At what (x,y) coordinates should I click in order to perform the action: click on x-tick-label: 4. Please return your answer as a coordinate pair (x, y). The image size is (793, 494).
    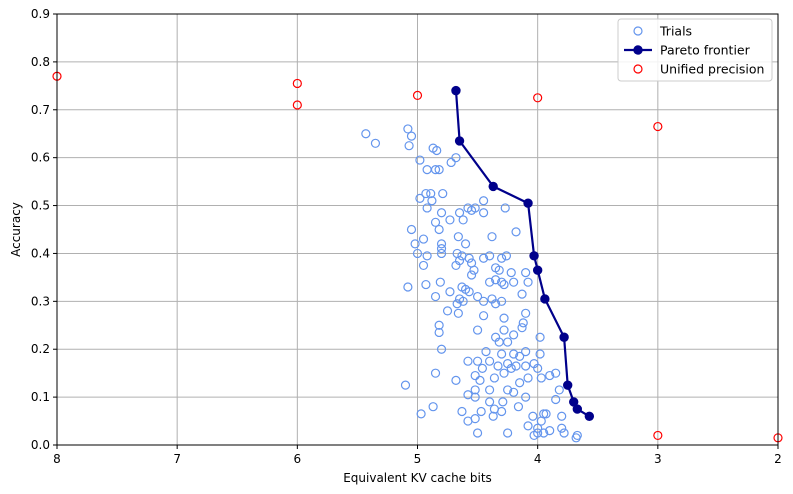
    Looking at the image, I should click on (538, 459).